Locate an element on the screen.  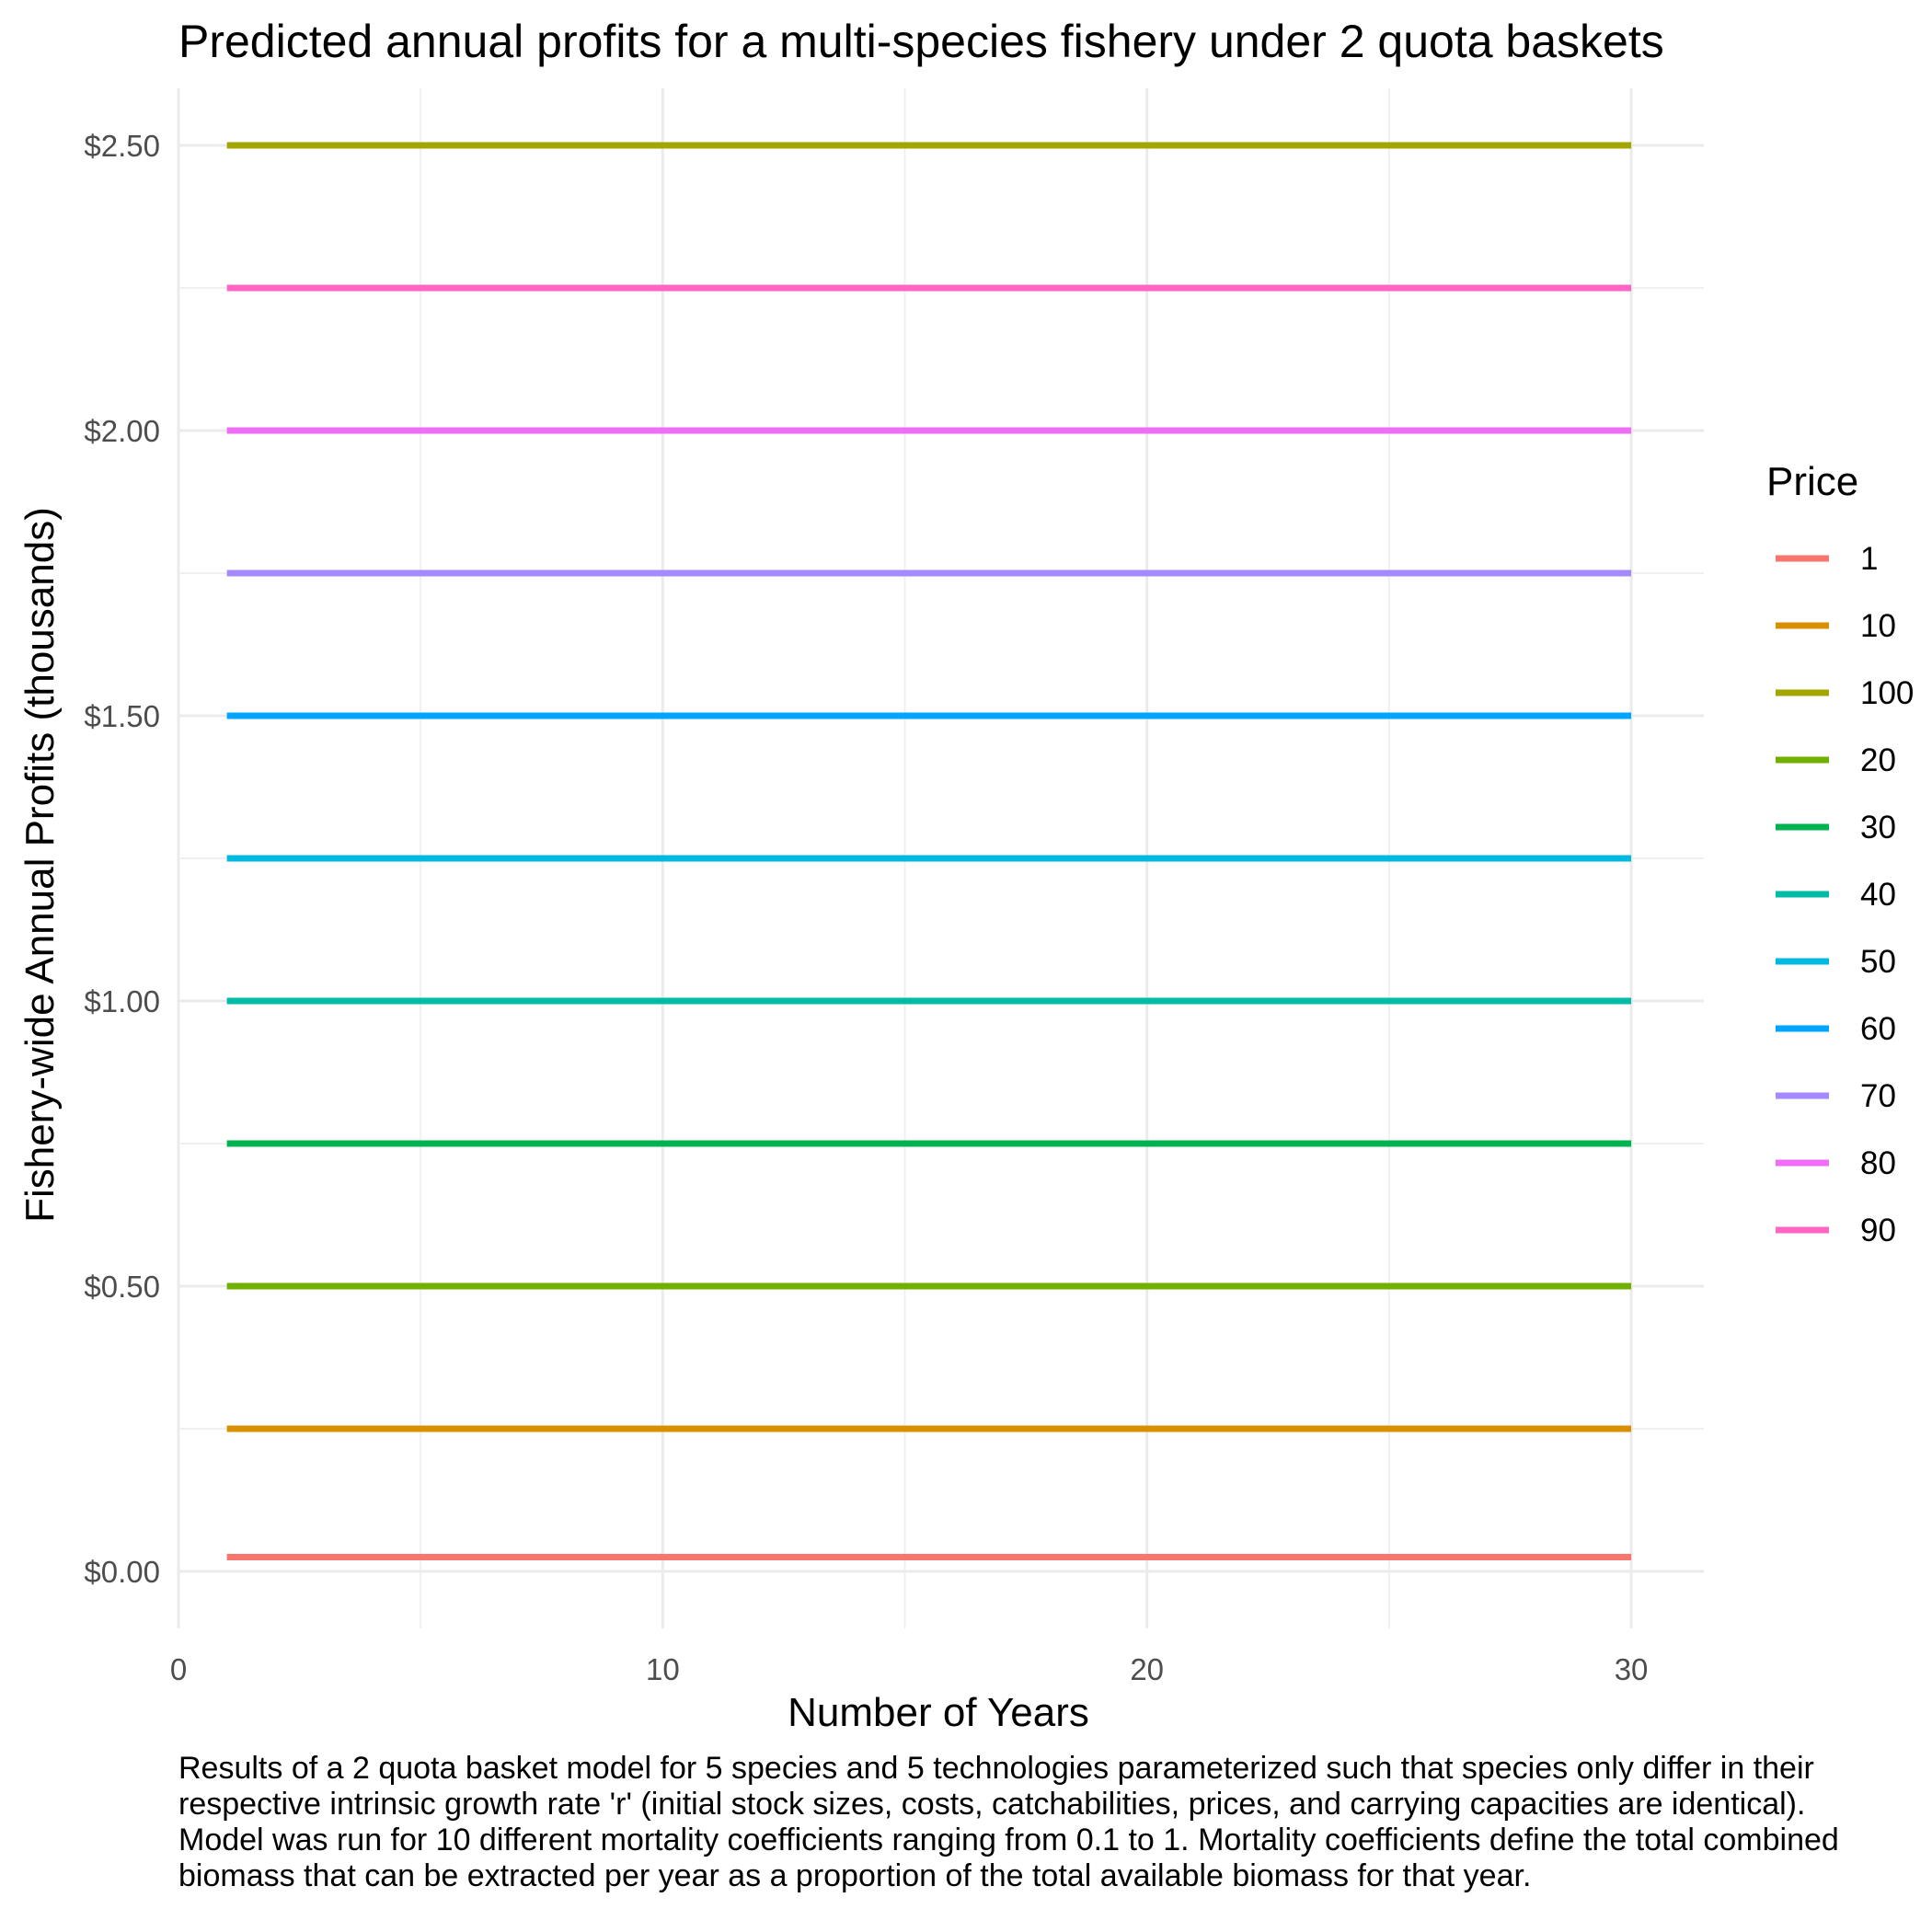
legend-label-80: 80 is located at coordinates (1878, 1163).